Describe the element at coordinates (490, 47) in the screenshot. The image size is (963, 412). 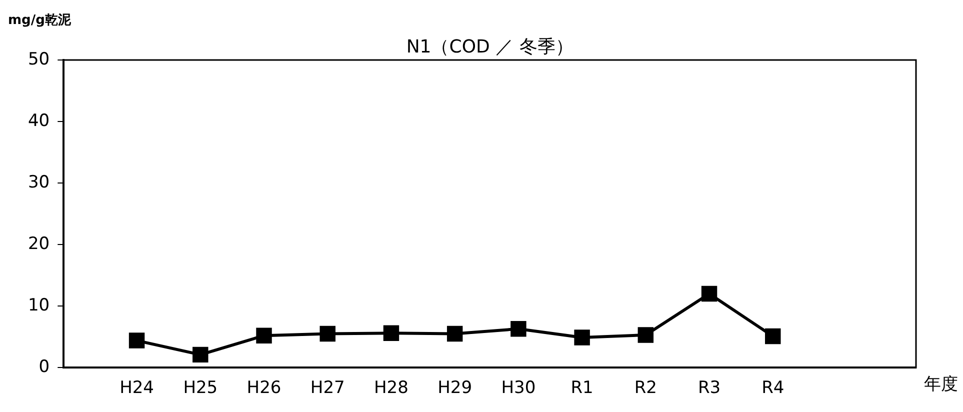
I see `chart-title: N1（COD ／ 冬季）` at that location.